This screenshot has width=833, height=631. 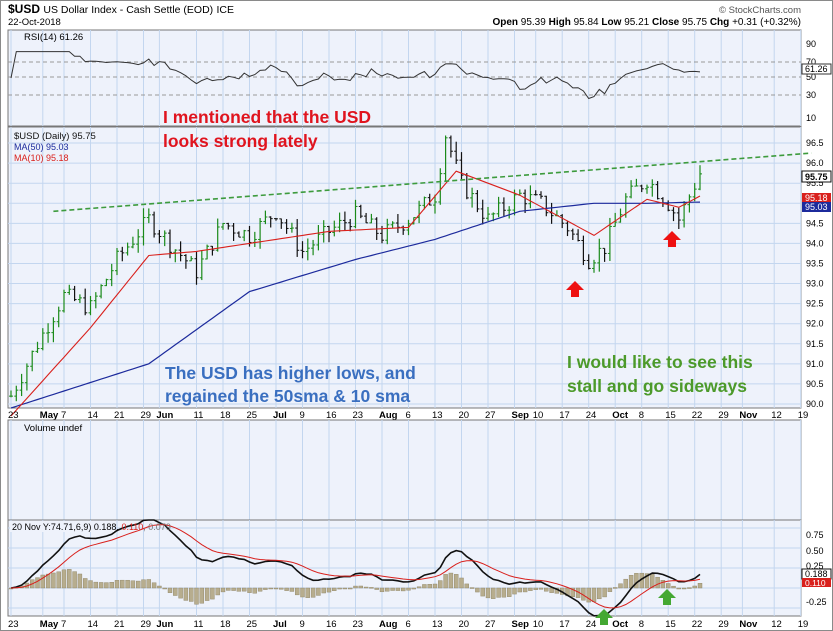 I want to click on price-tick-label: 94.0, so click(x=815, y=243).